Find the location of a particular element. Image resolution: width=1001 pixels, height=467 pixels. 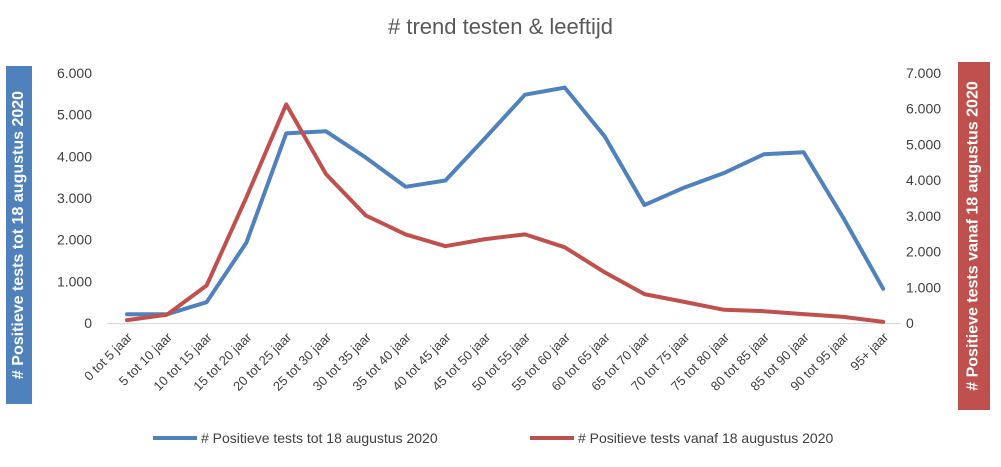

left-tick-label: 1.000 is located at coordinates (74, 281).